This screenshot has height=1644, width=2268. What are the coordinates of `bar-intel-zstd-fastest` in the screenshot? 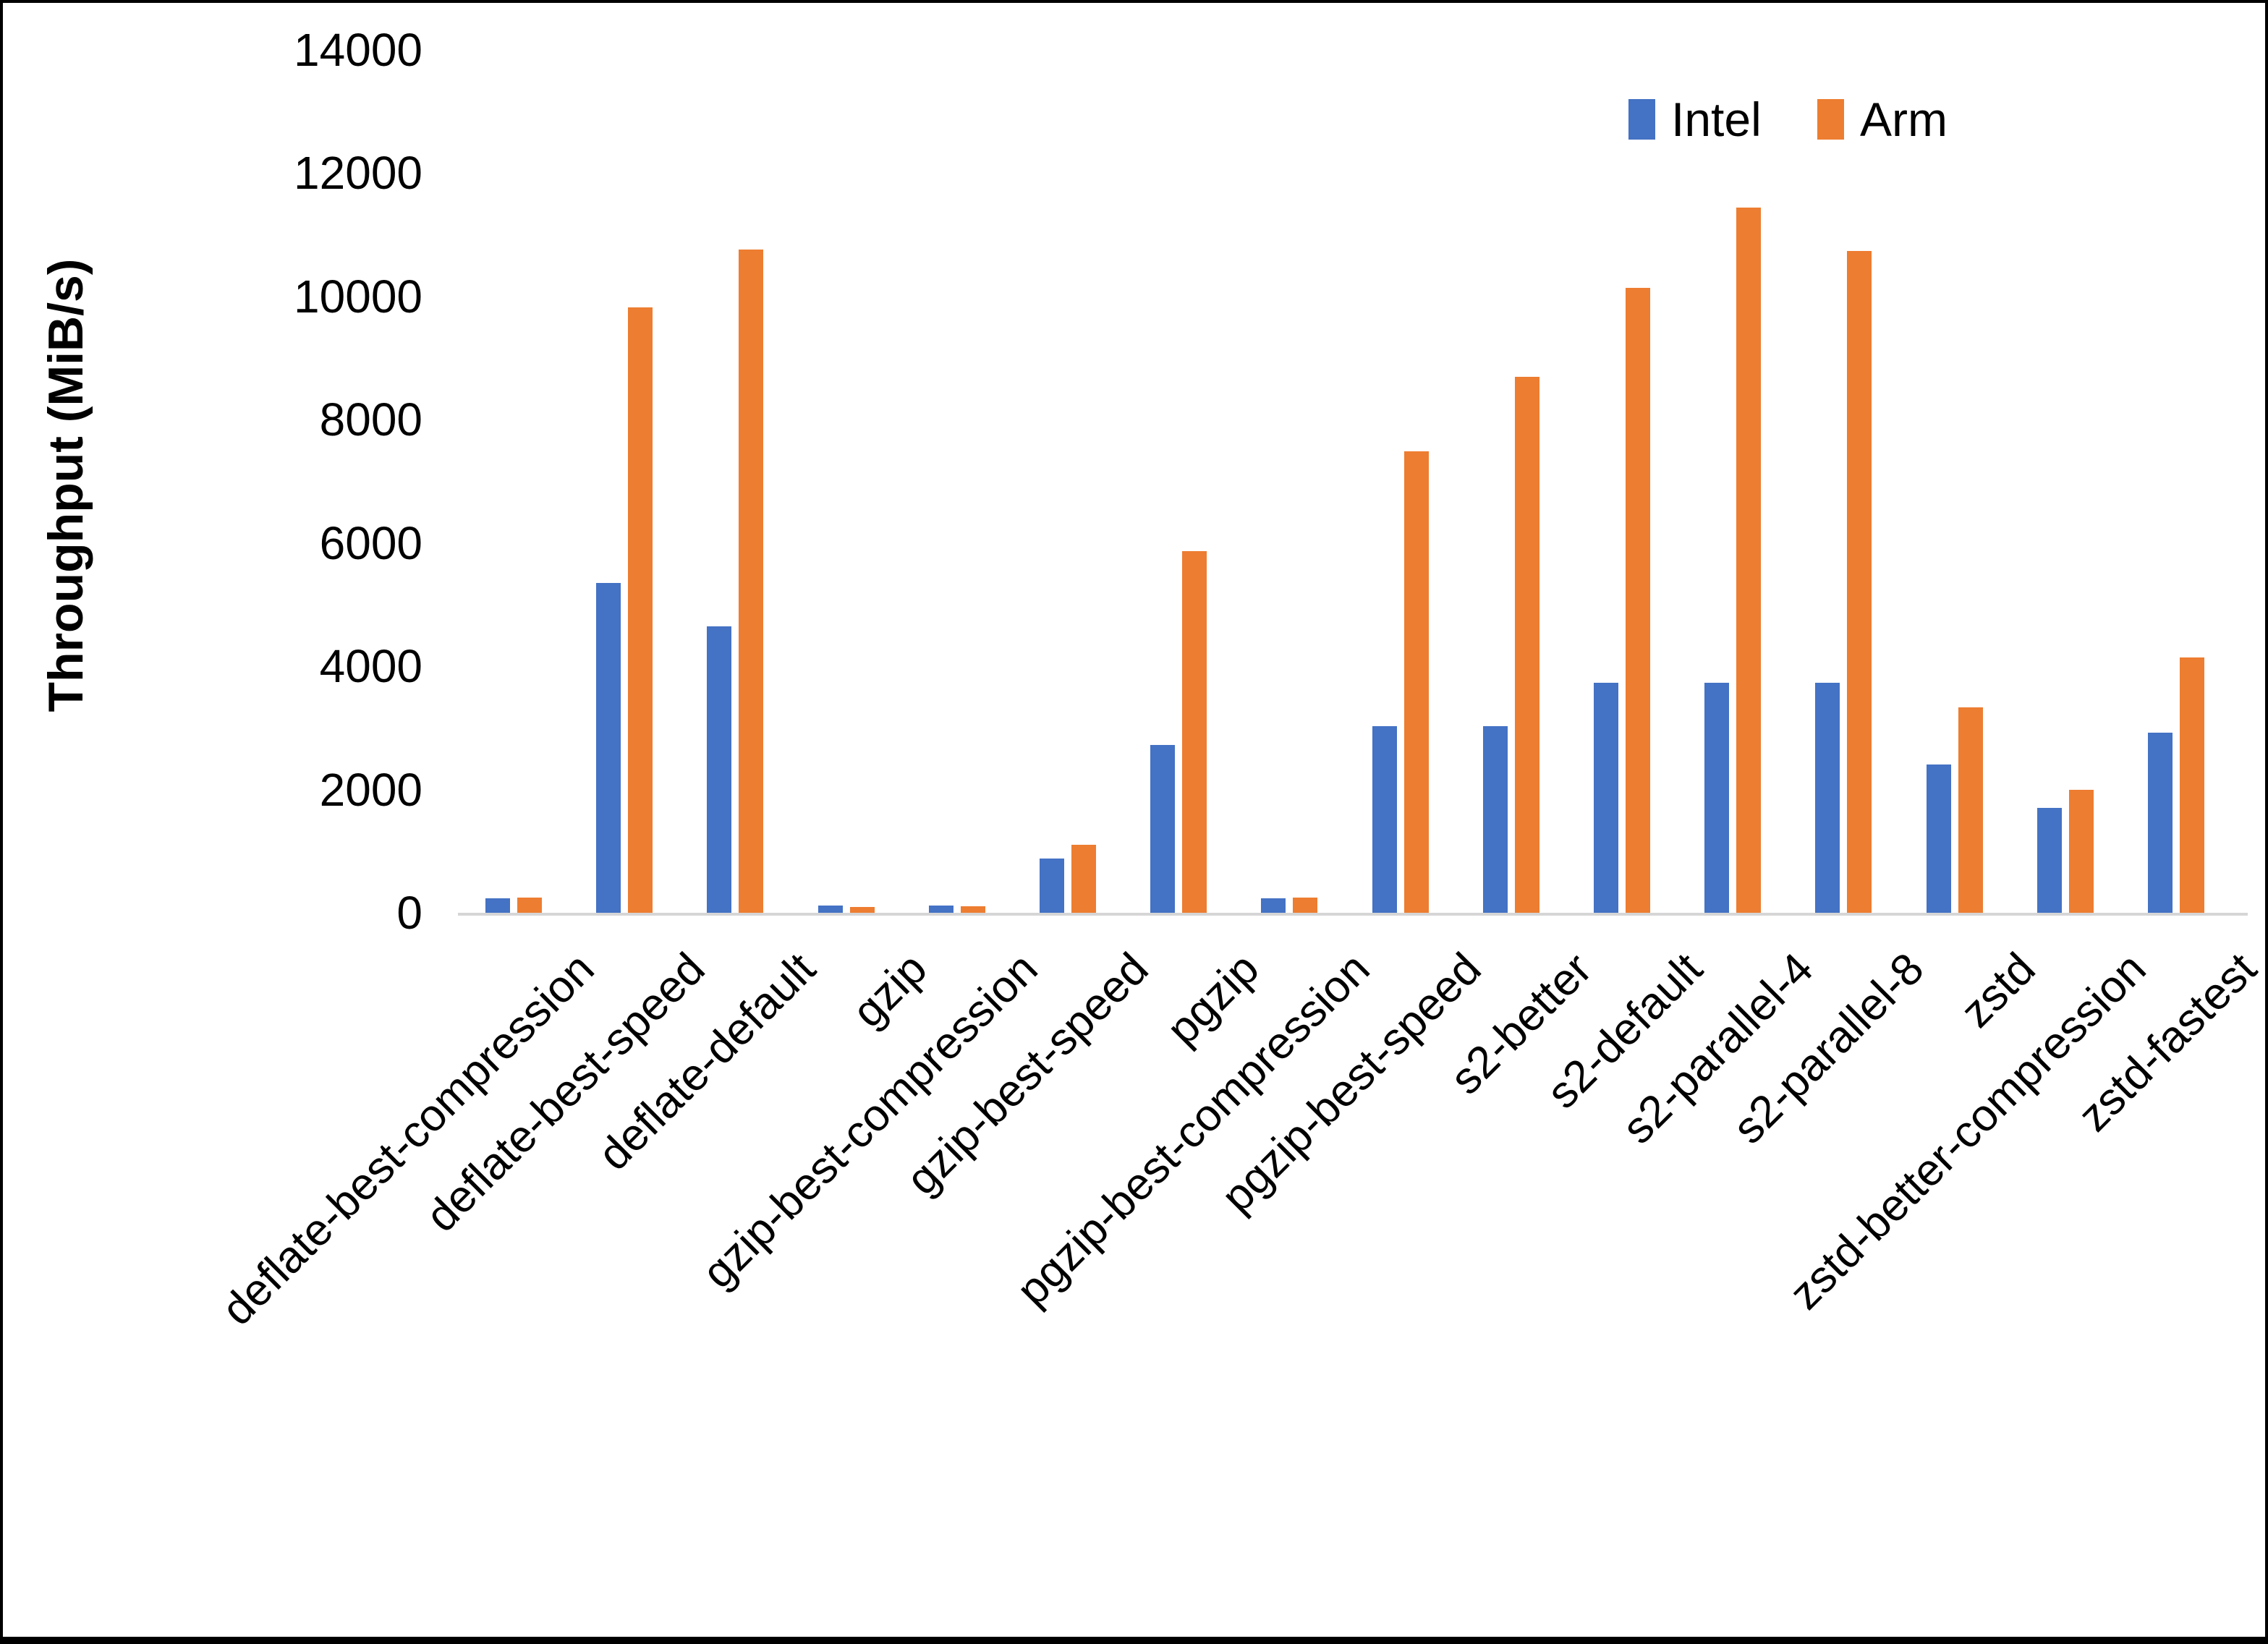 It's located at (2160, 823).